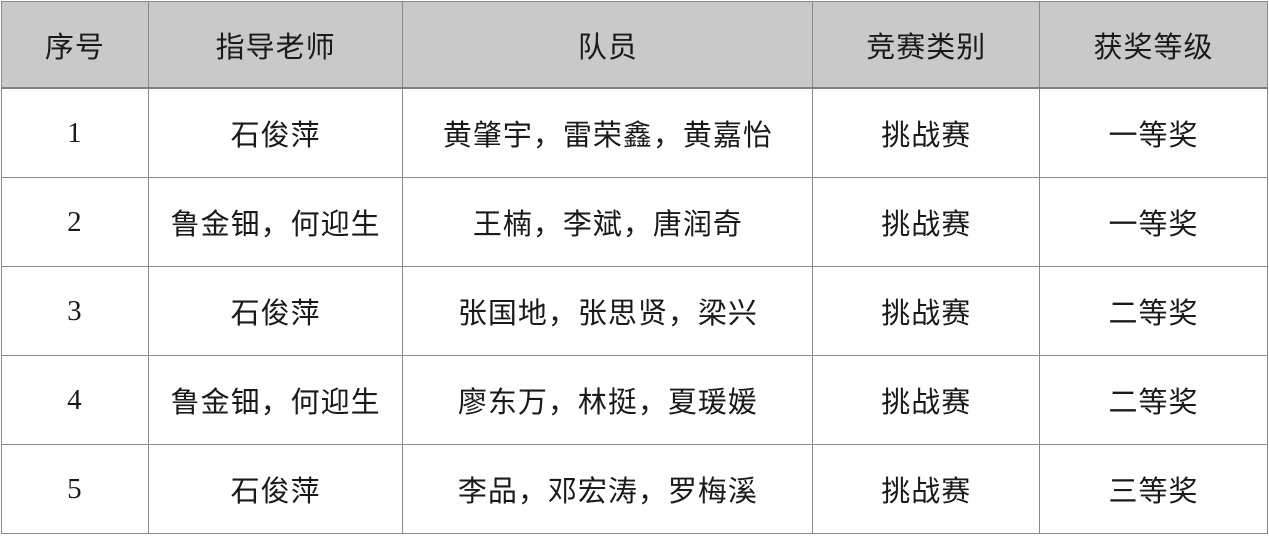 The image size is (1269, 536). Describe the element at coordinates (608, 222) in the screenshot. I see `cell-members: 王楠，李斌，唐润奇` at that location.